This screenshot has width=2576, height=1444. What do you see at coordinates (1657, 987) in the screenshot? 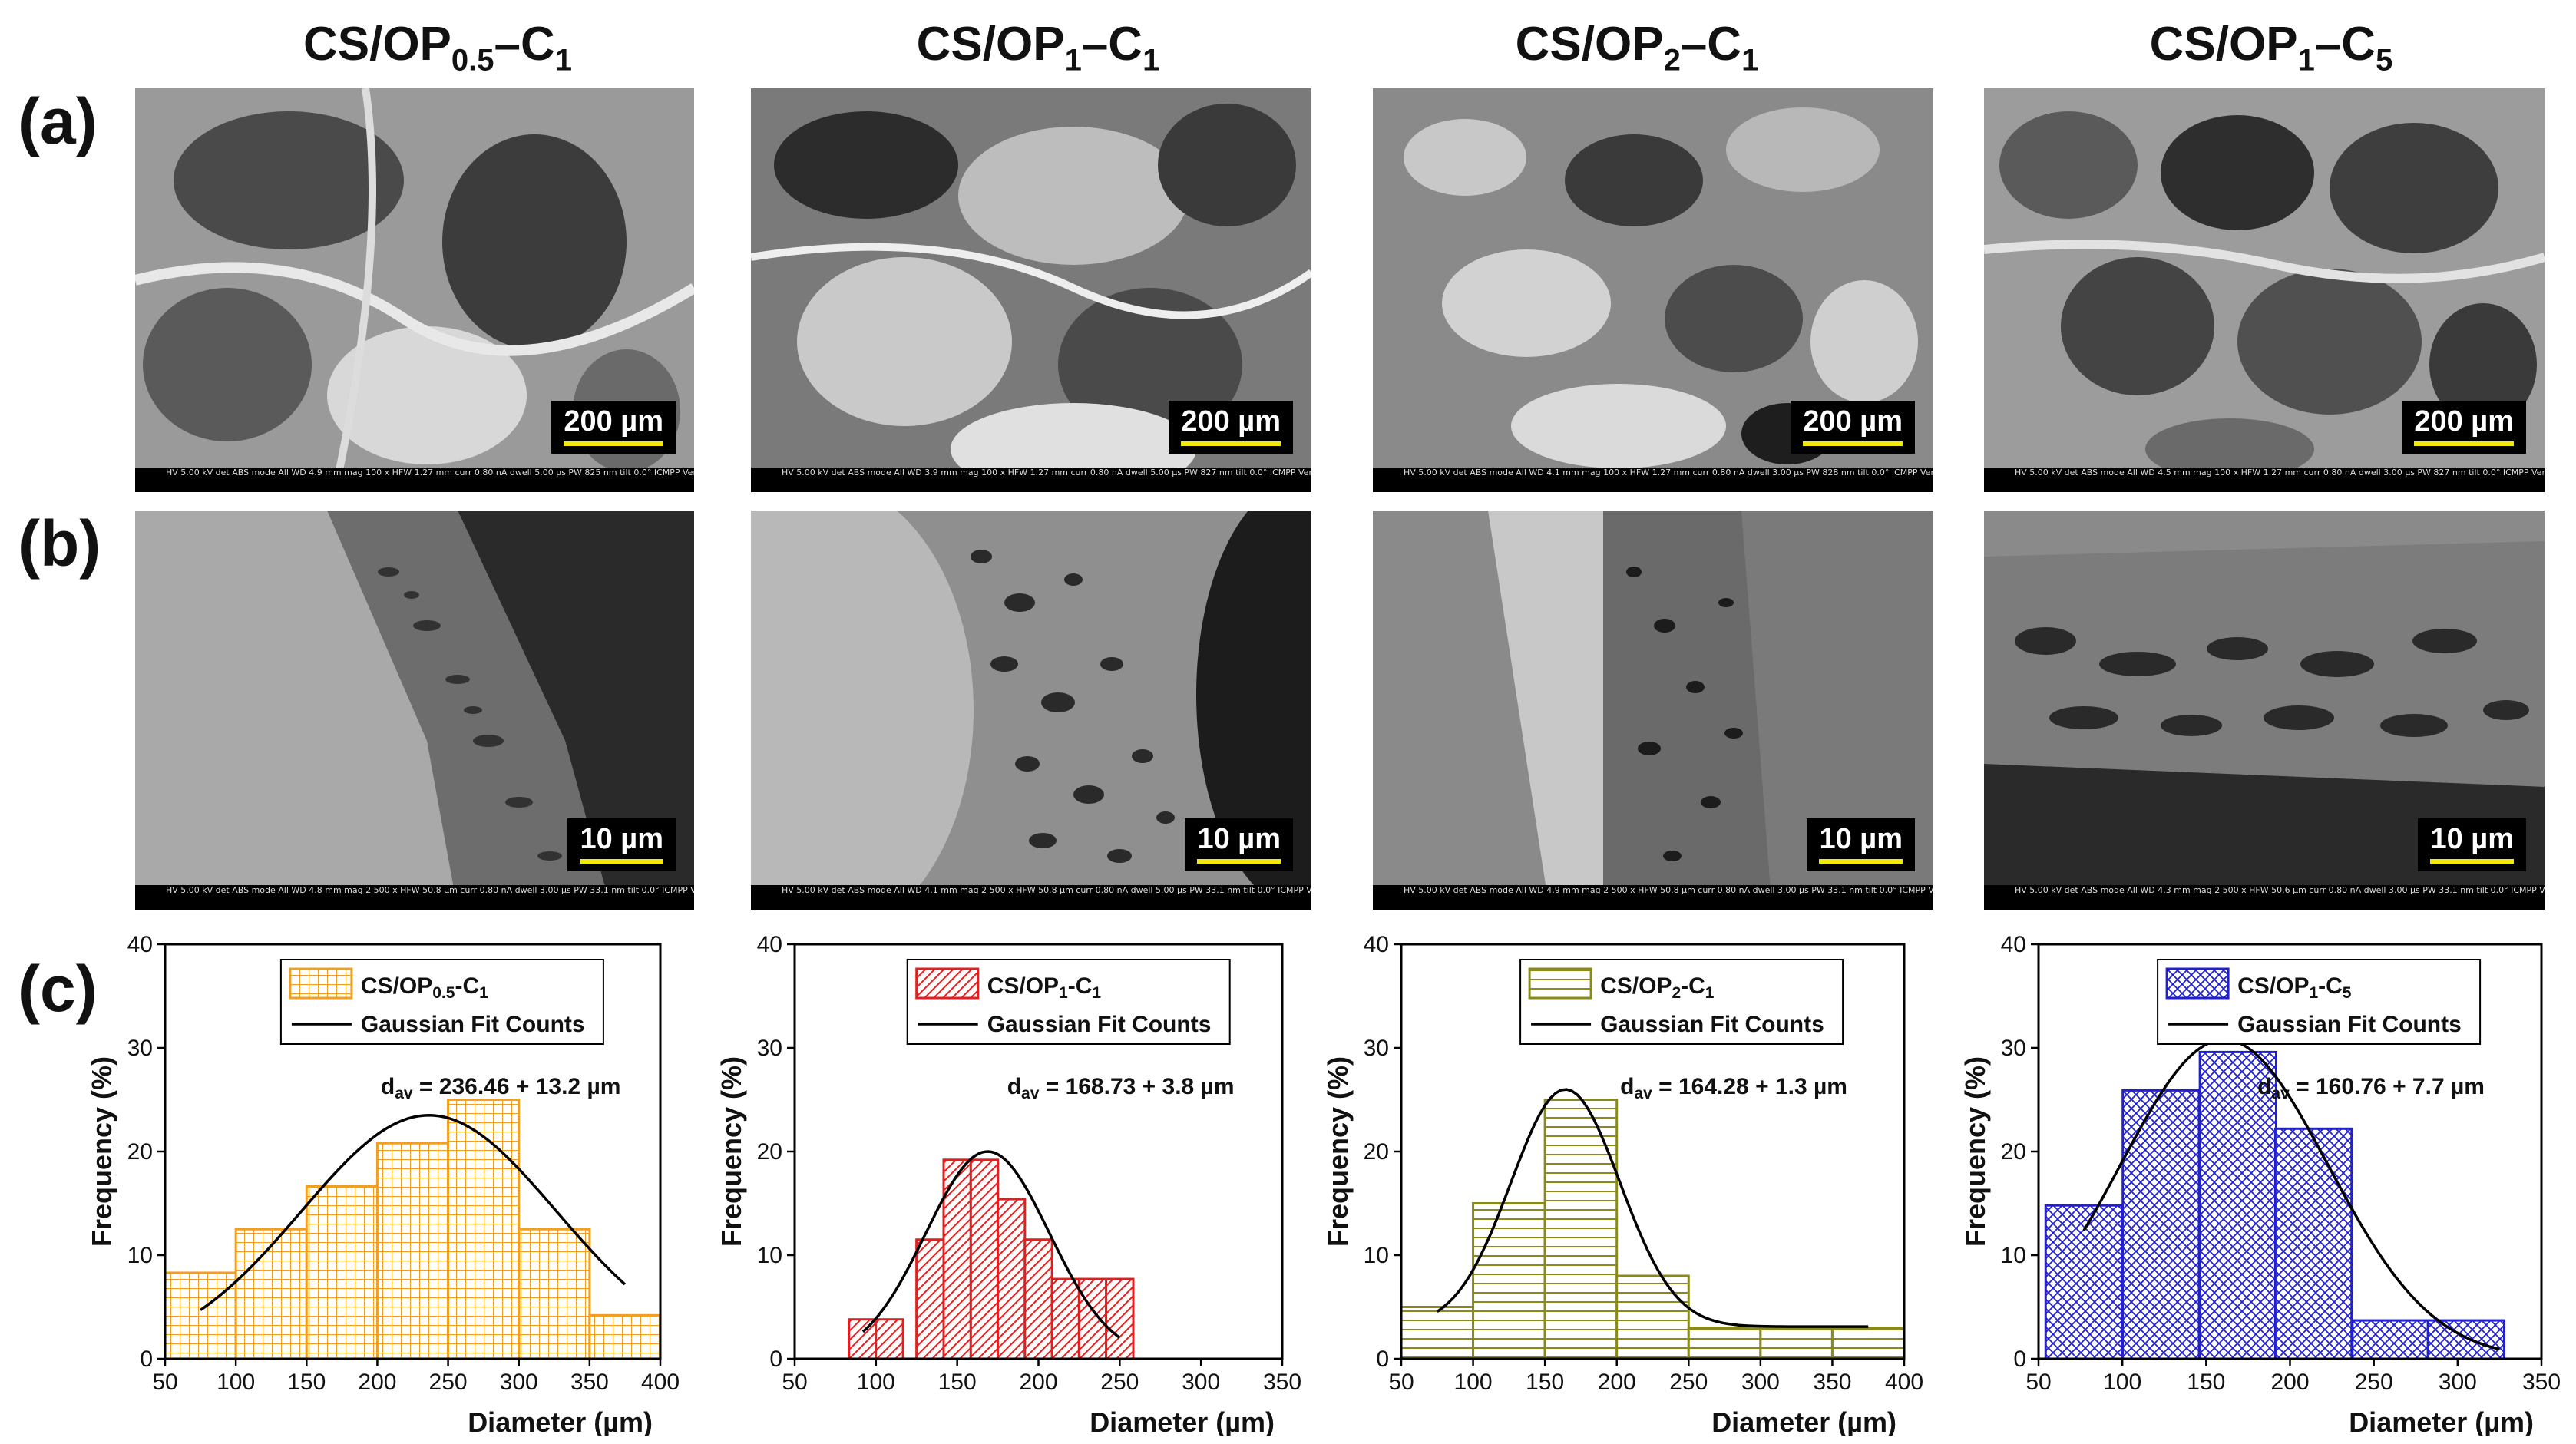
I see `legend-sample-label: CS/OP2-C1` at bounding box center [1657, 987].